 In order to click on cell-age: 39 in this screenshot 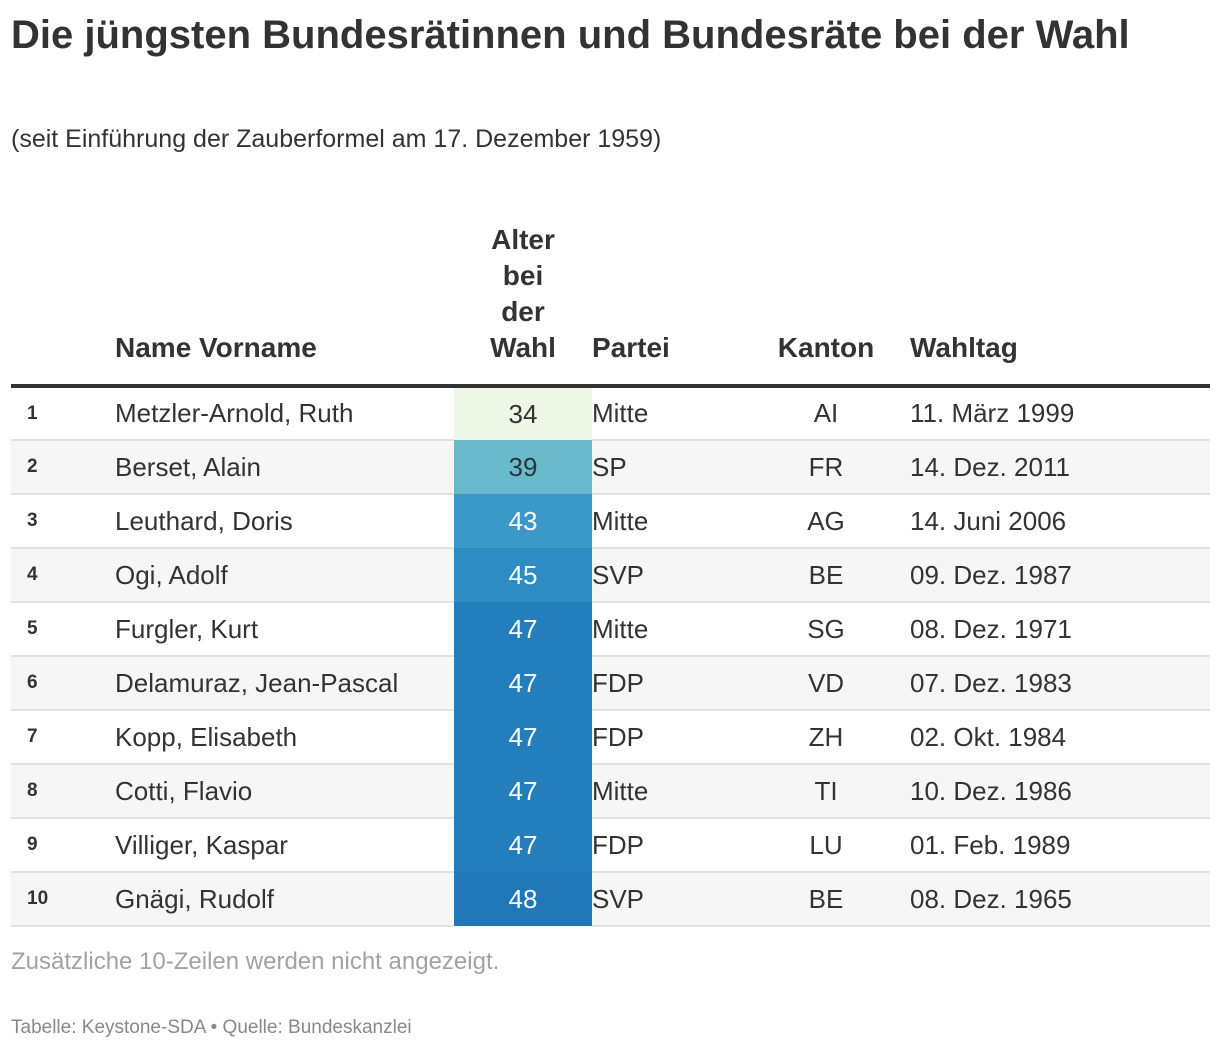, I will do `click(523, 467)`.